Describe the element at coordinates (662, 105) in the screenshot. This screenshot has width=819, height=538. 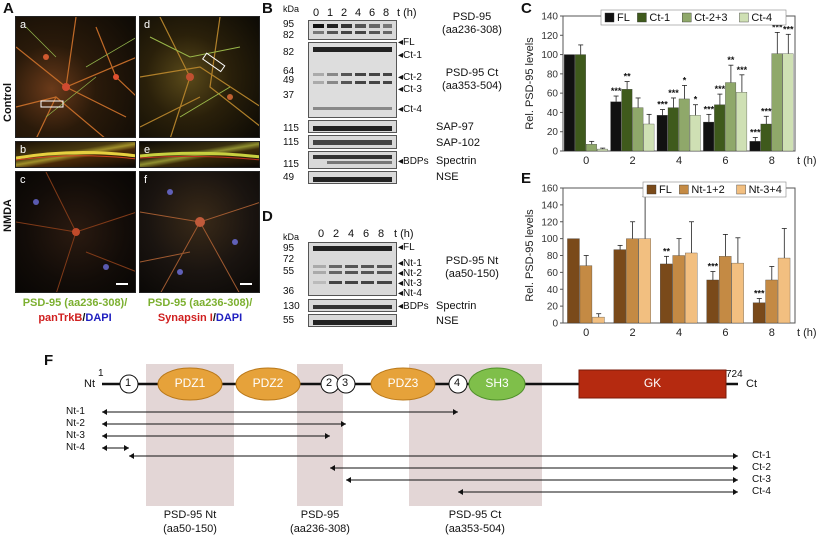
I see `c-annotation-2: ***` at that location.